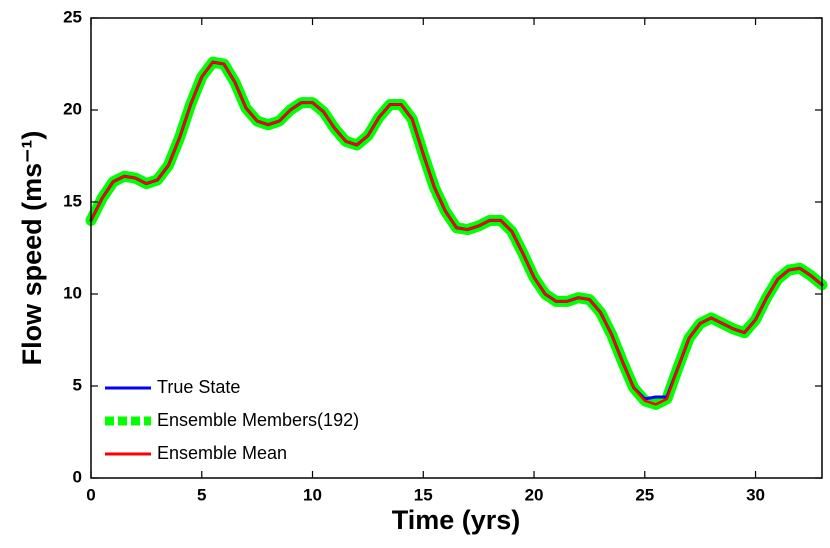 The width and height of the screenshot is (830, 548). Describe the element at coordinates (201, 494) in the screenshot. I see `x-tick-label: 5` at that location.